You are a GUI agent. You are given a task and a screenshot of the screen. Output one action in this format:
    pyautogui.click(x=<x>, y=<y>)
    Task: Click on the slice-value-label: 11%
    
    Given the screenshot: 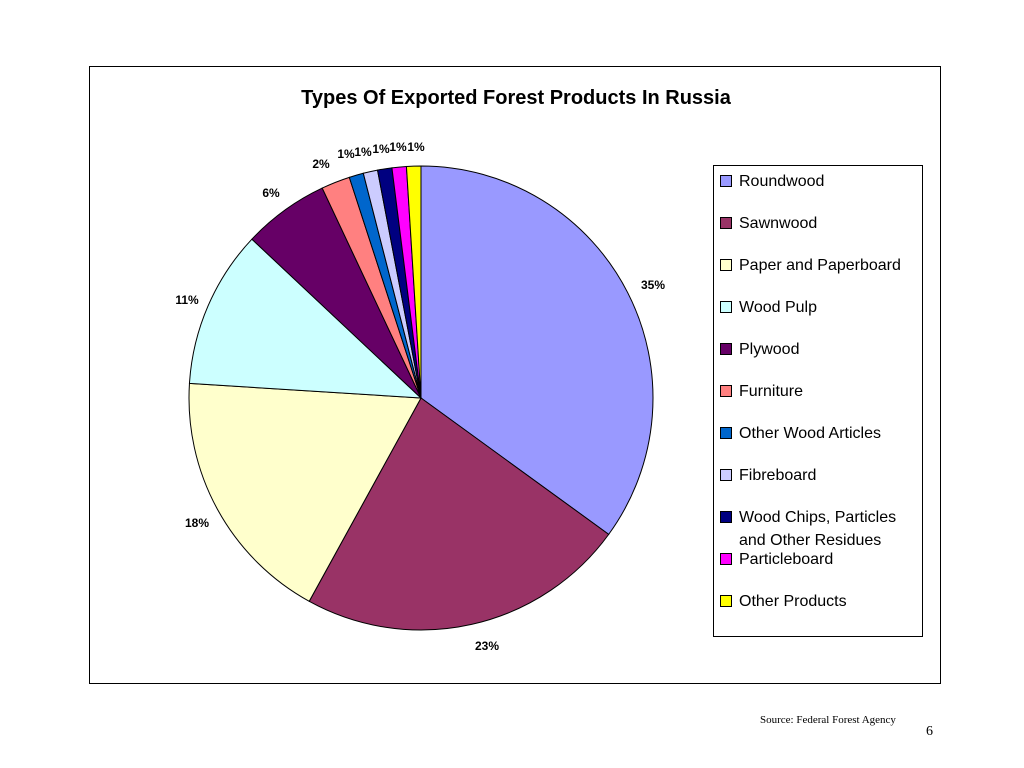 What is the action you would take?
    pyautogui.click(x=187, y=300)
    